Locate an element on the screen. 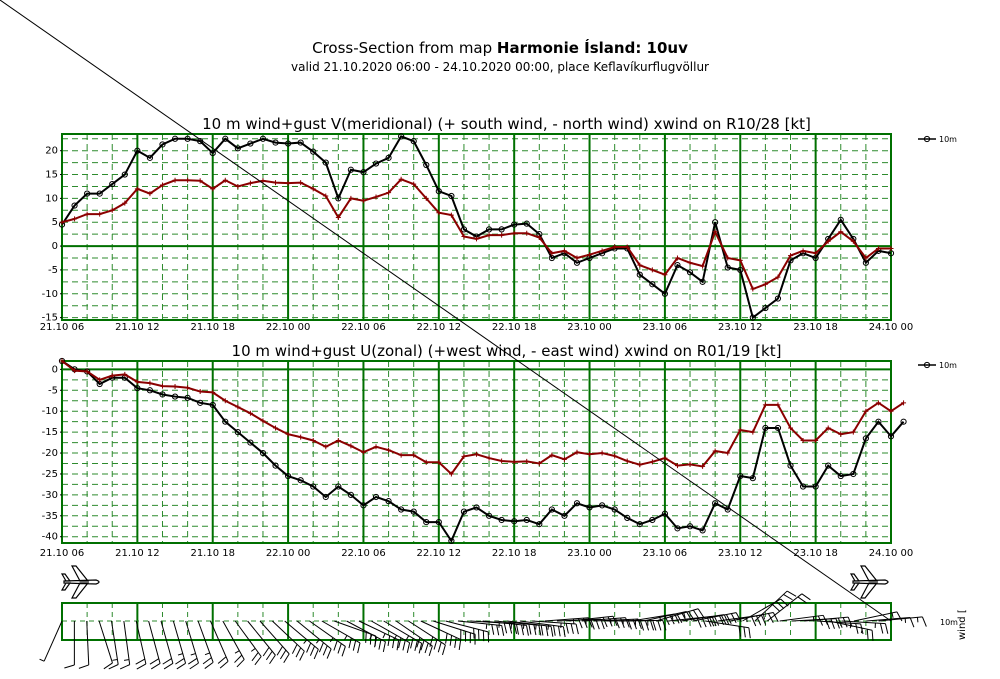 Image resolution: width=1000 pixels, height=679 pixels. x-tick-label: 22.10 00 is located at coordinates (288, 553).